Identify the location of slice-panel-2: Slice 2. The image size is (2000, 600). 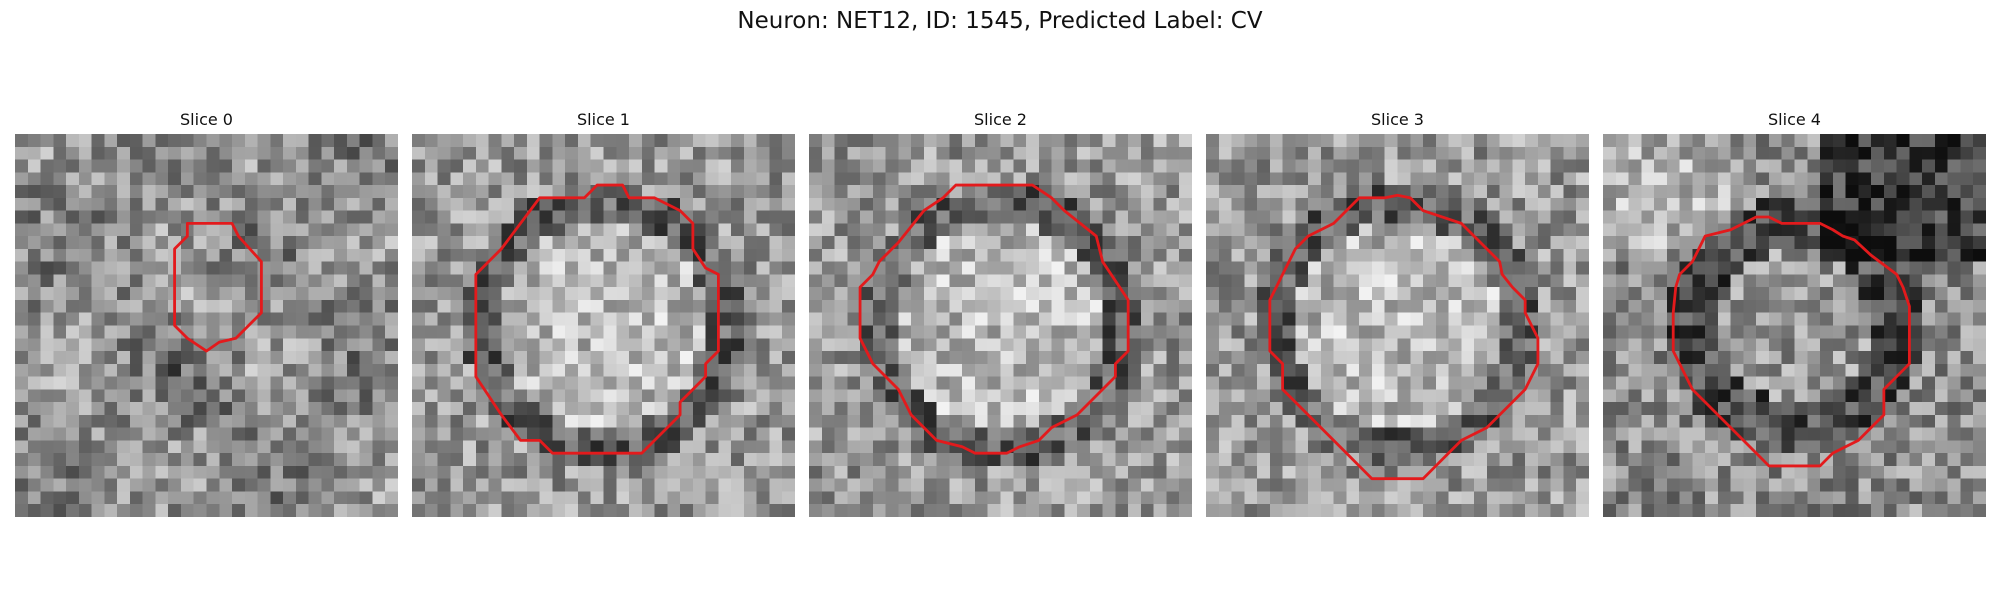
(1000, 313).